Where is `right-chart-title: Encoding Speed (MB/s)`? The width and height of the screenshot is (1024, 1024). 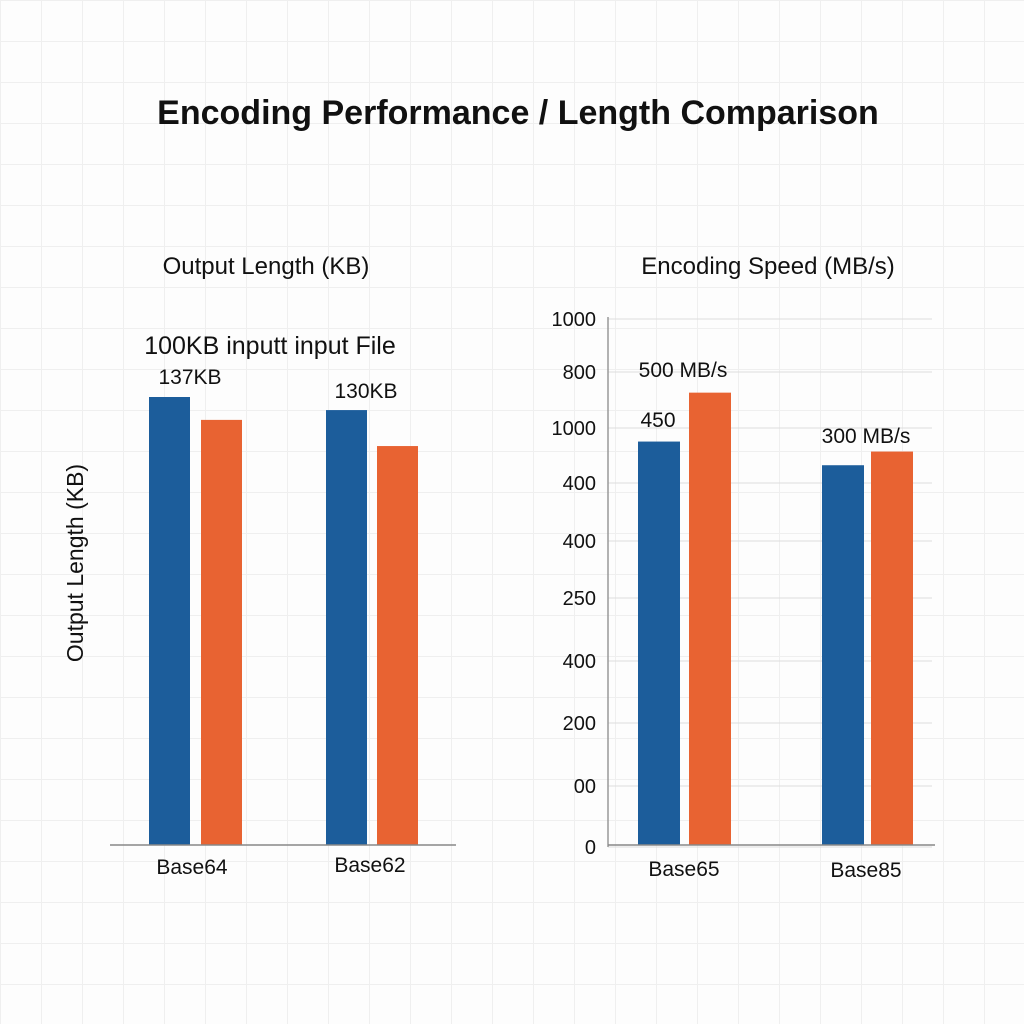
right-chart-title: Encoding Speed (MB/s) is located at coordinates (767, 266).